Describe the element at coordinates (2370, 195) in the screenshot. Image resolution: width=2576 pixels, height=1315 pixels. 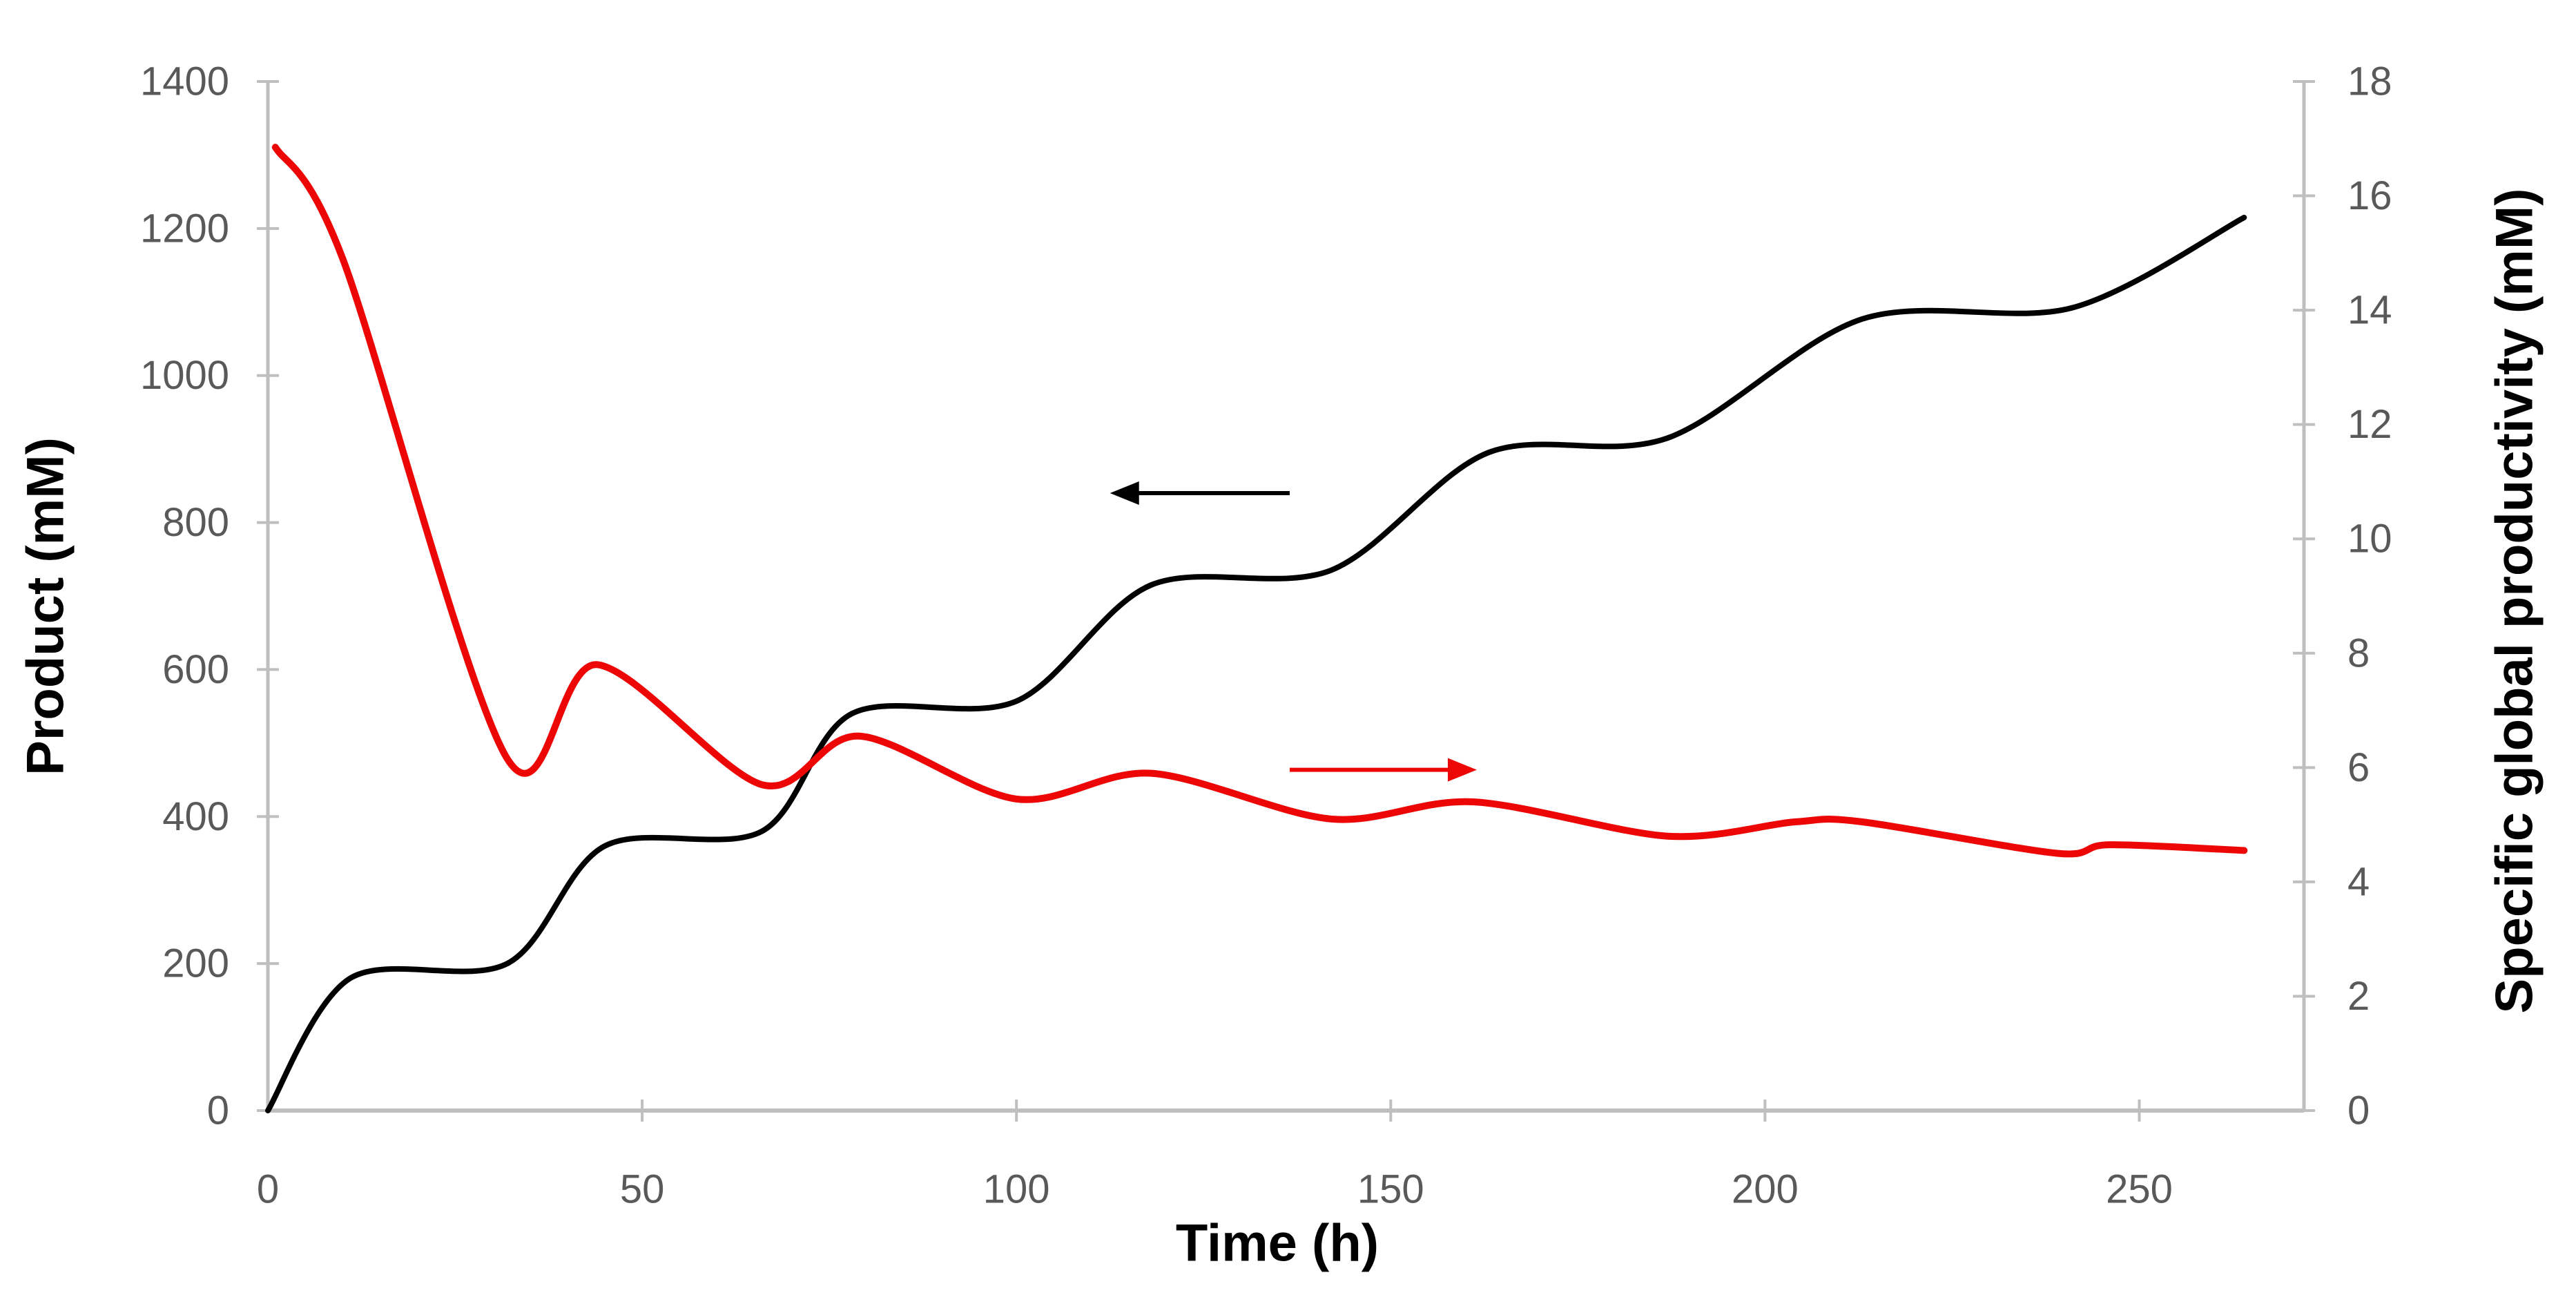
I see `y-right-tick-label: 16` at that location.